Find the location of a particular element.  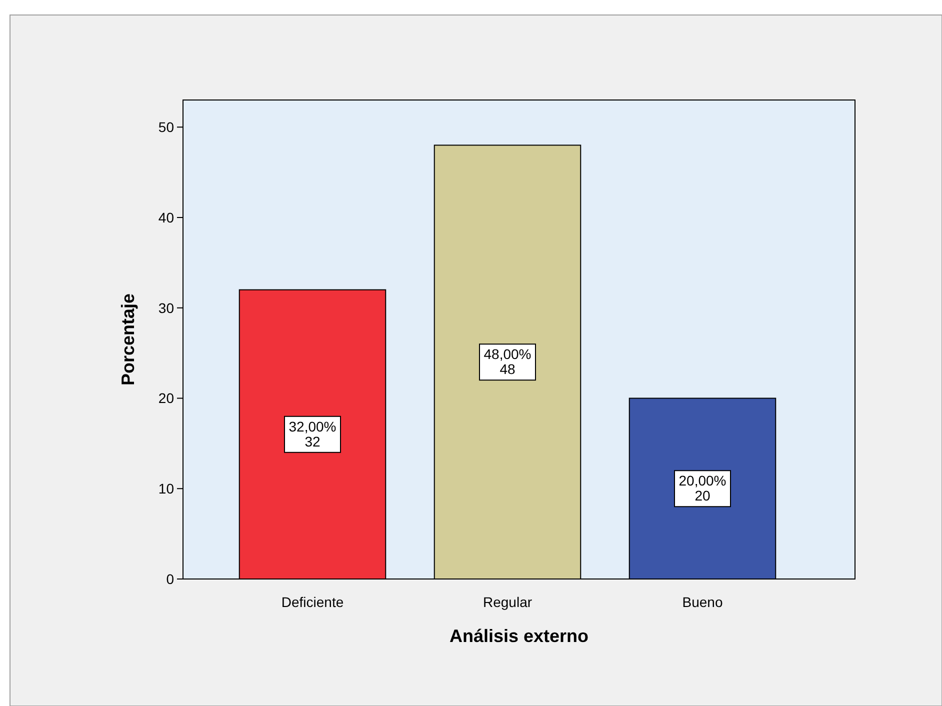

y-tick-label: 50 is located at coordinates (166, 127).